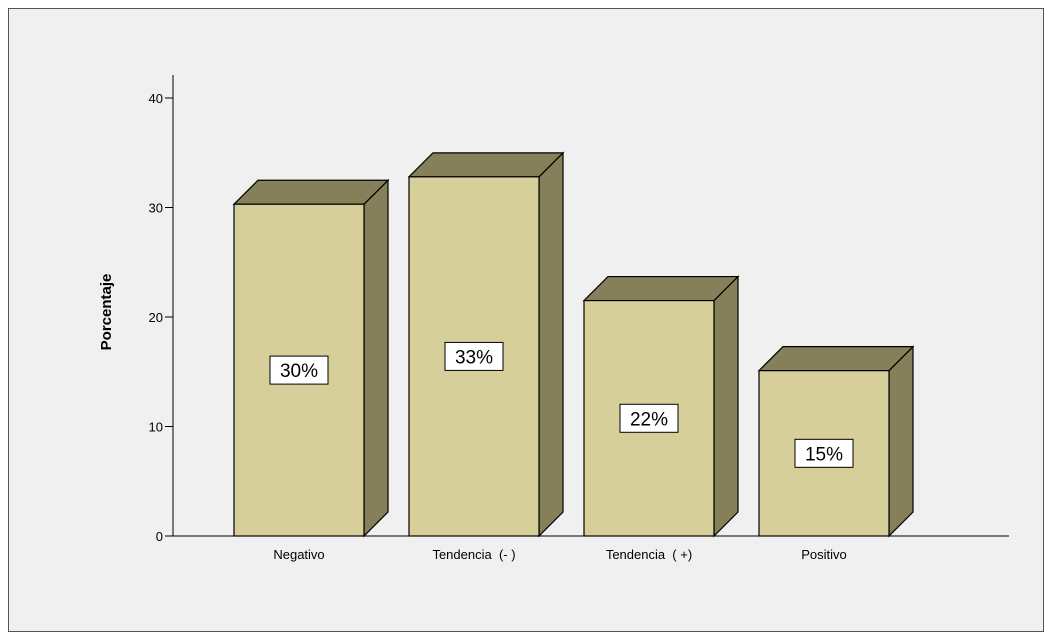 The image size is (1046, 633). I want to click on y-tick-label: 0, so click(159, 536).